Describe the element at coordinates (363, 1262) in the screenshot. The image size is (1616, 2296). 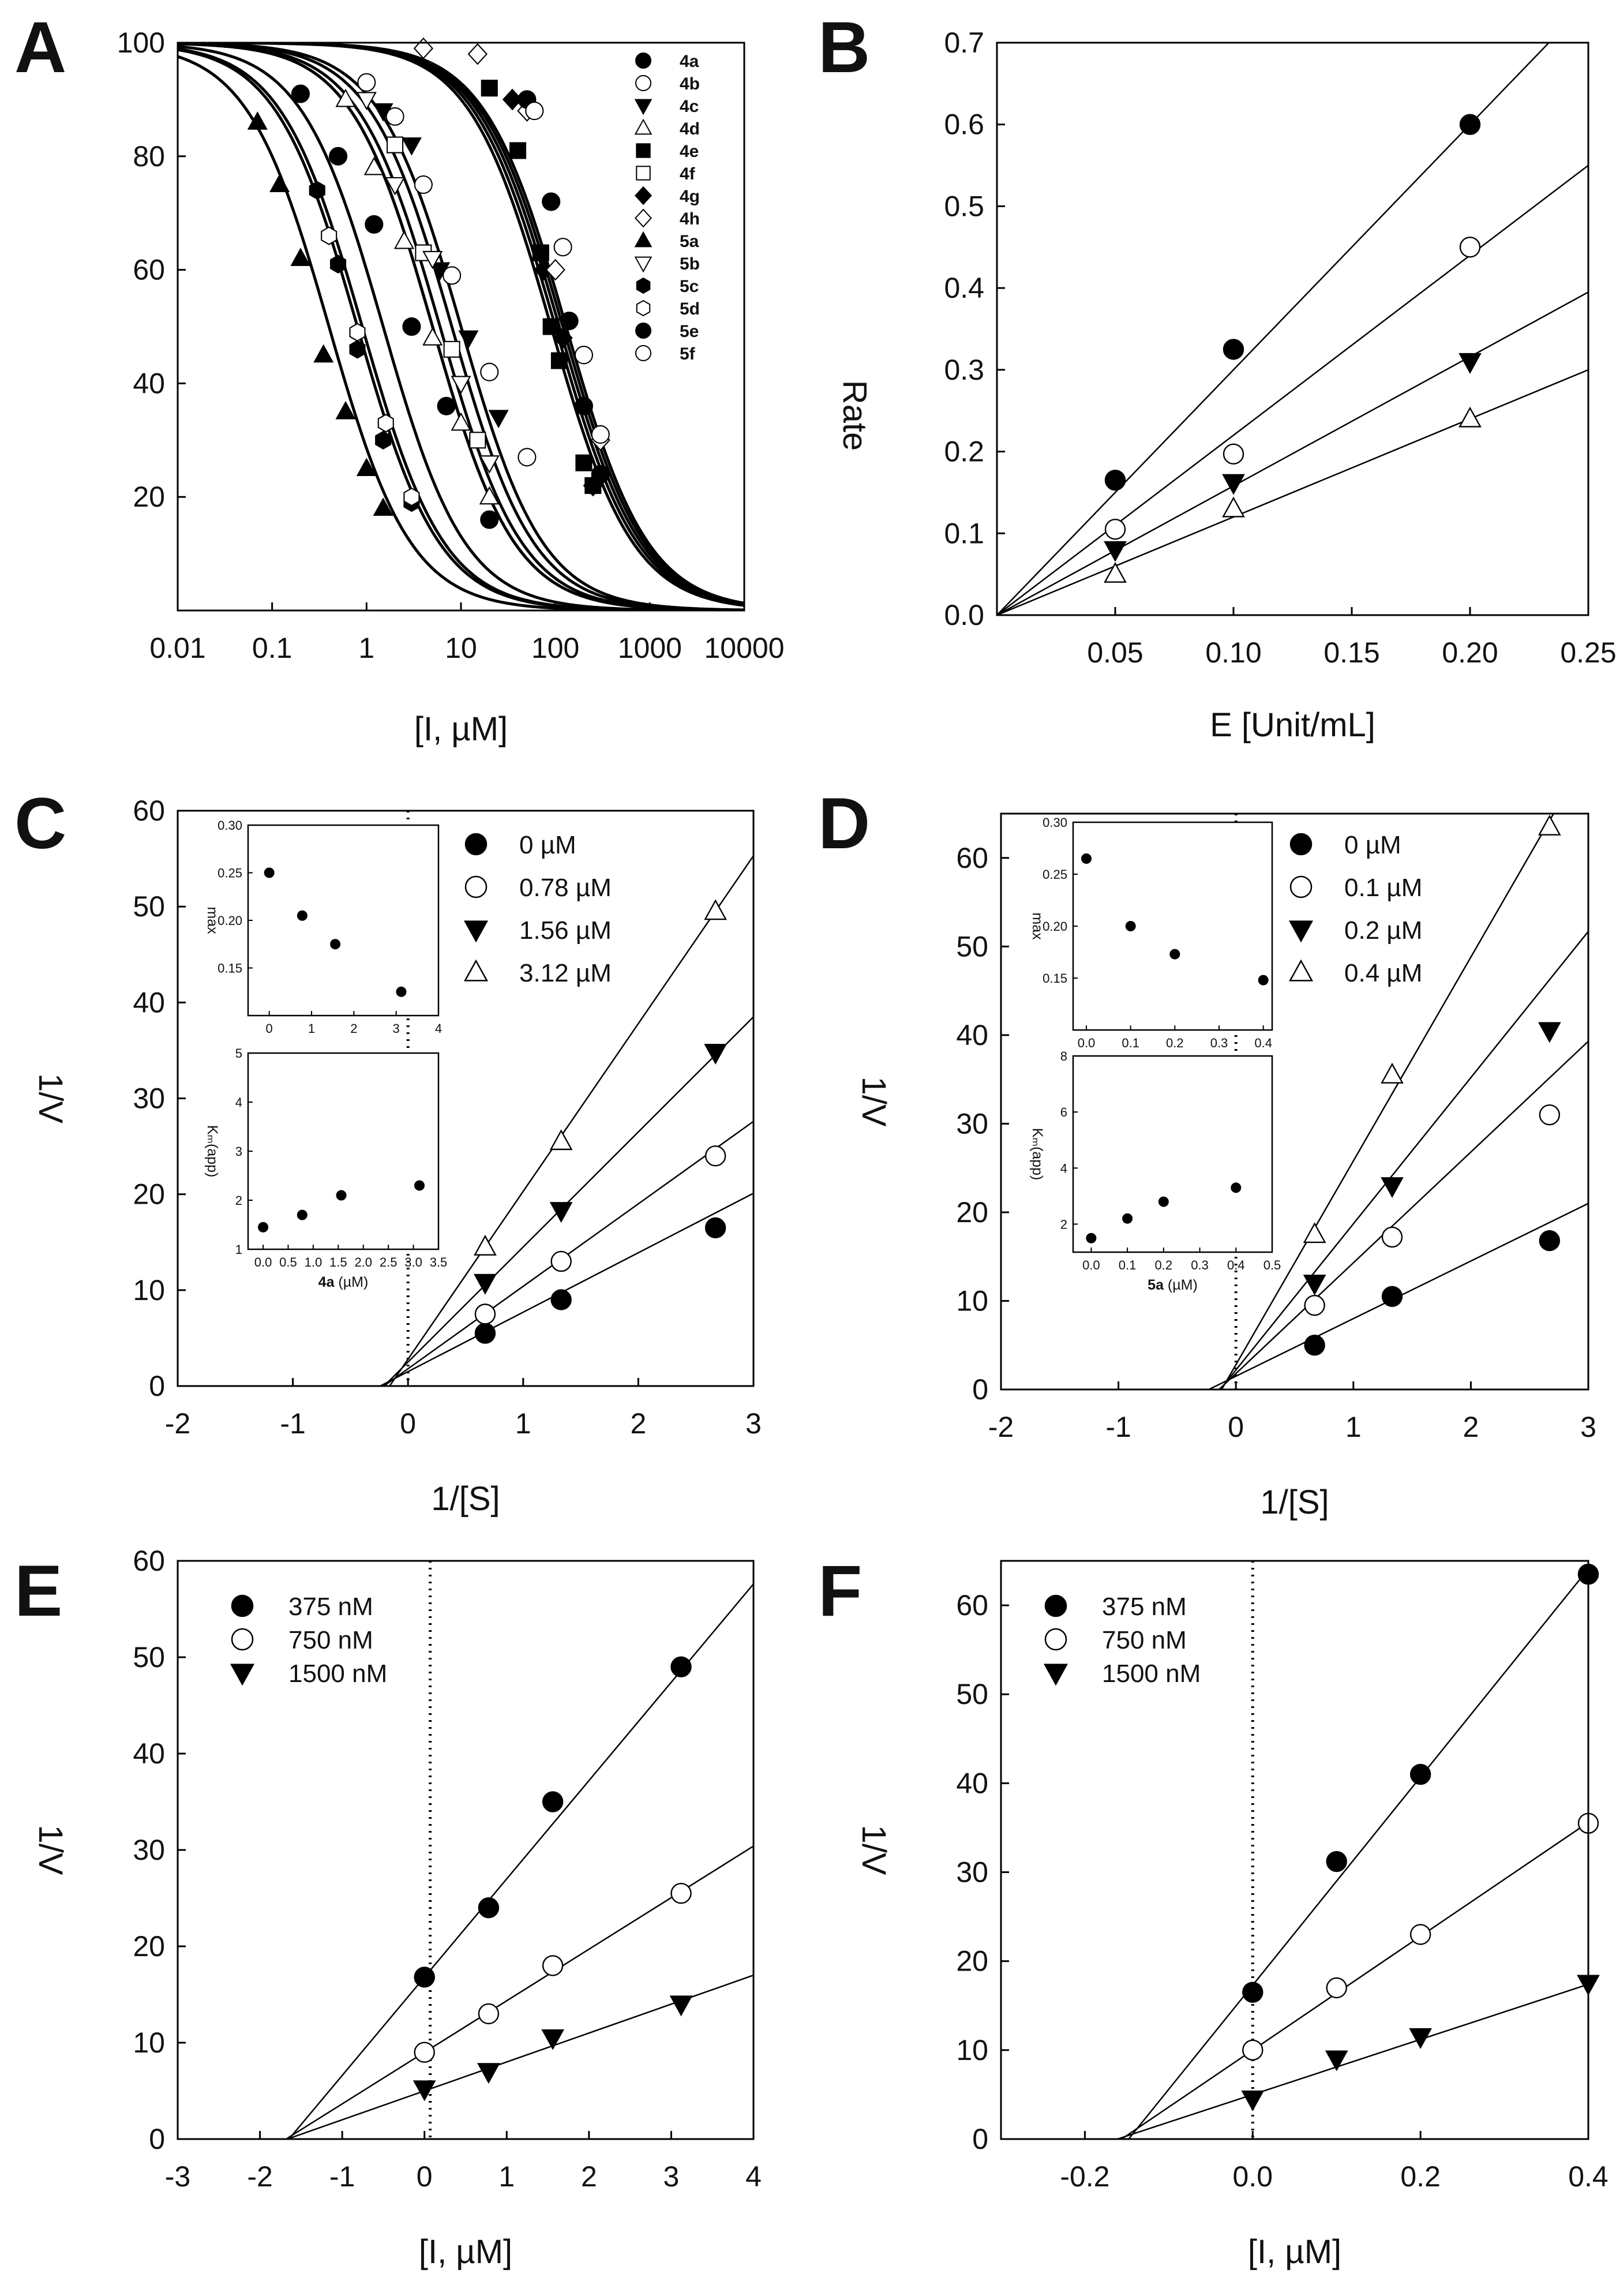
I see `inset-x-tick-label: 2.0` at that location.